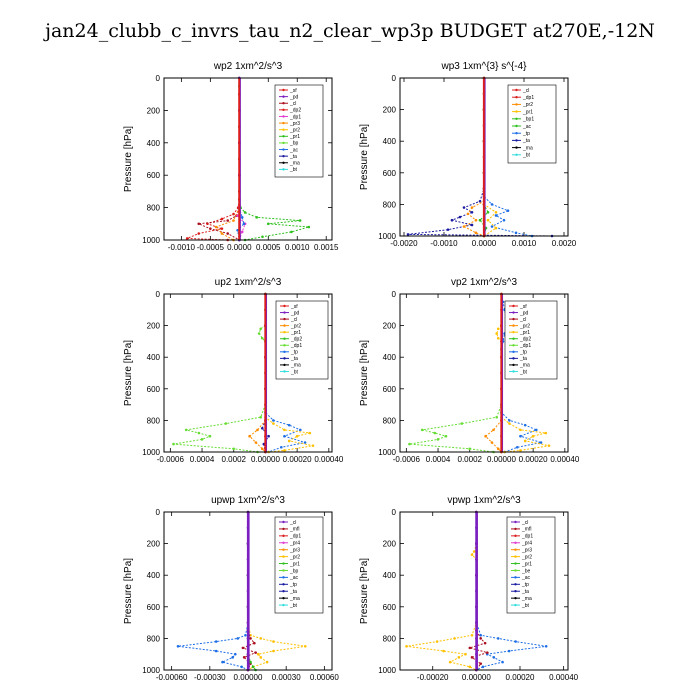 This screenshot has height=700, width=700. Describe the element at coordinates (294, 578) in the screenshot. I see `legend-label: _ac` at that location.